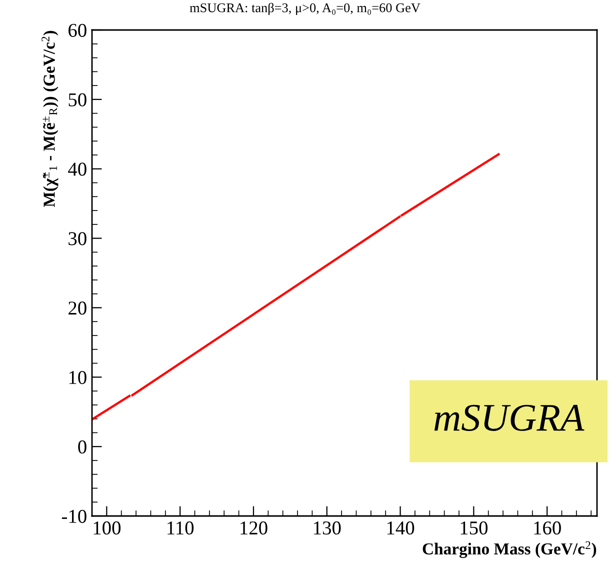 This screenshot has height=568, width=610. Describe the element at coordinates (254, 528) in the screenshot. I see `x-tick-label: 120` at that location.